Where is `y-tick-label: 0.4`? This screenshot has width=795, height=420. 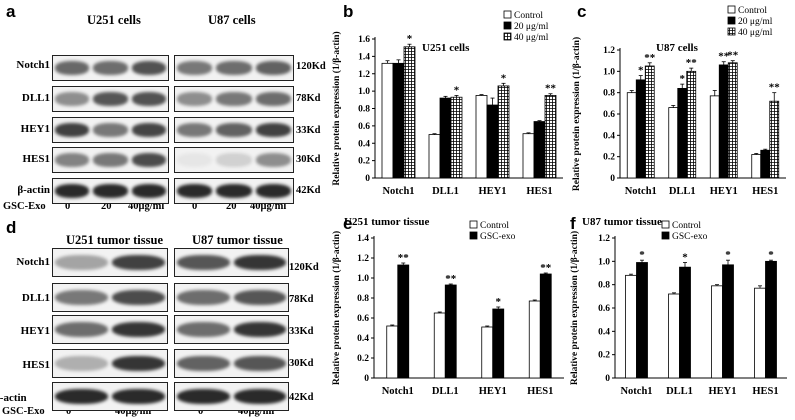 y-tick-label: 0.4 is located at coordinates (604, 332).